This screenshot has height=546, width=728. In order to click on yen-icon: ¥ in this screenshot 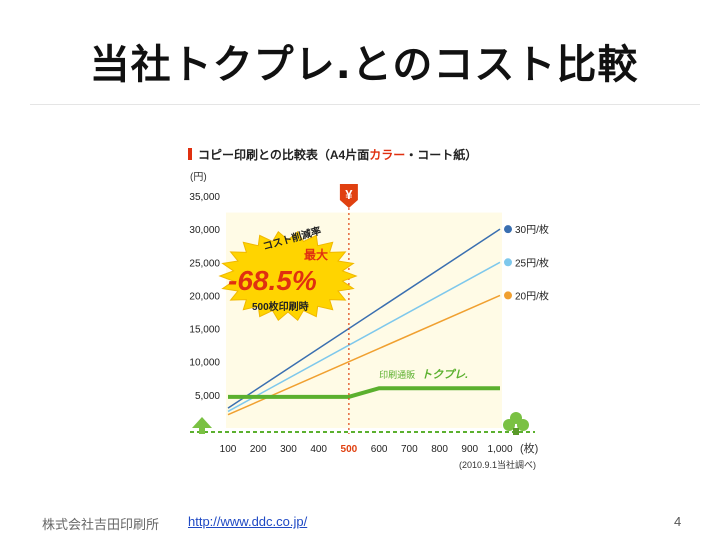, I will do `click(349, 194)`.